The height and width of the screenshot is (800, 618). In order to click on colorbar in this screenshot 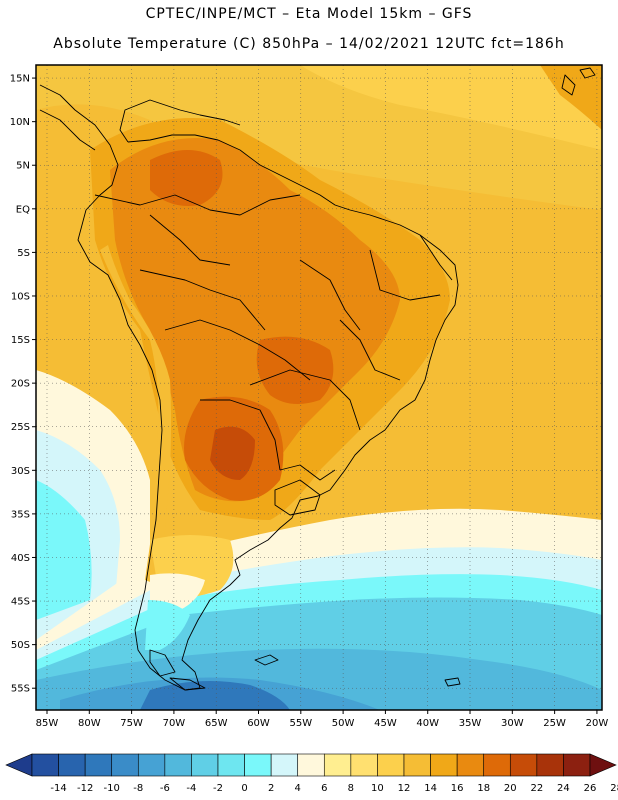, I will do `click(311, 765)`.